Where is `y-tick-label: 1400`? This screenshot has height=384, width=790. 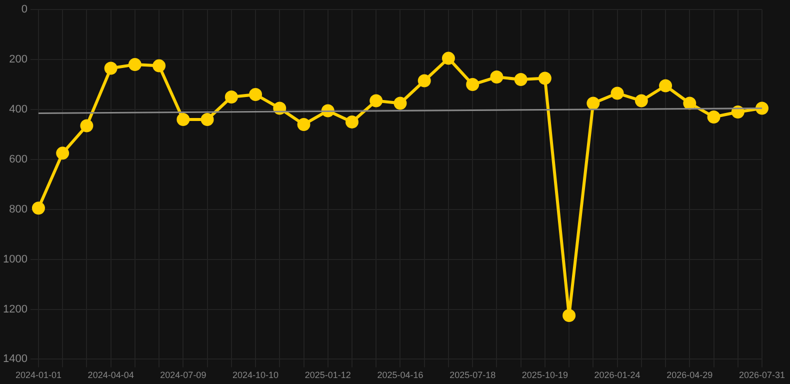
y-tick-label: 1400 is located at coordinates (15, 359).